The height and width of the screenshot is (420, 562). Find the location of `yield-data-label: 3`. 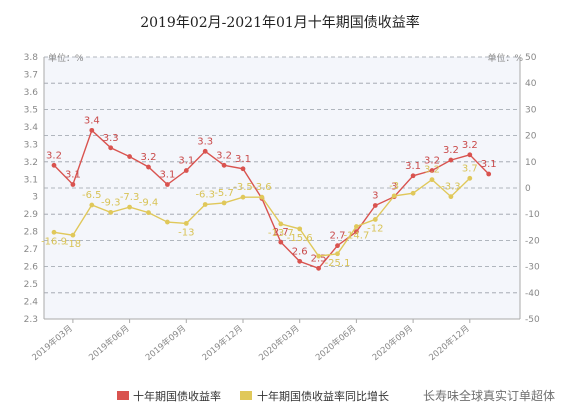

yield-data-label: 3 is located at coordinates (375, 195).